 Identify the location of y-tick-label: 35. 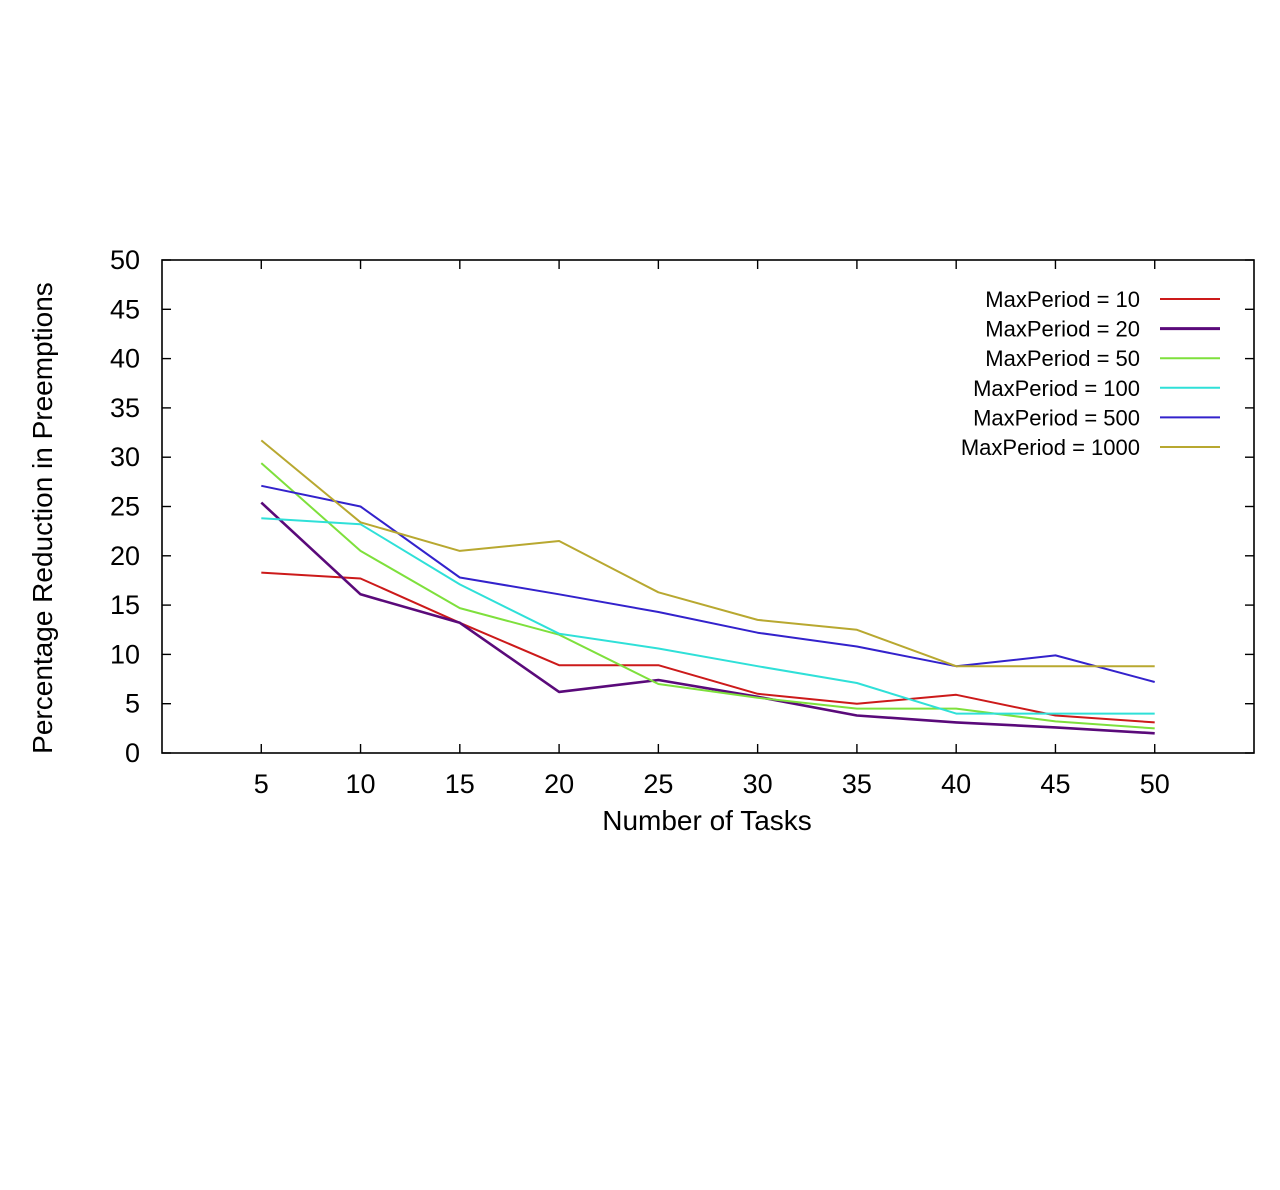
(125, 408).